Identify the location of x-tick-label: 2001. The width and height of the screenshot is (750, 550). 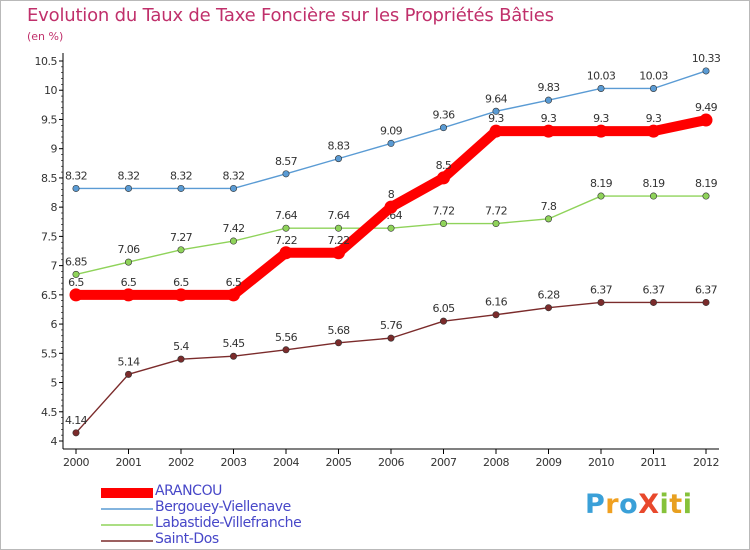
(129, 462).